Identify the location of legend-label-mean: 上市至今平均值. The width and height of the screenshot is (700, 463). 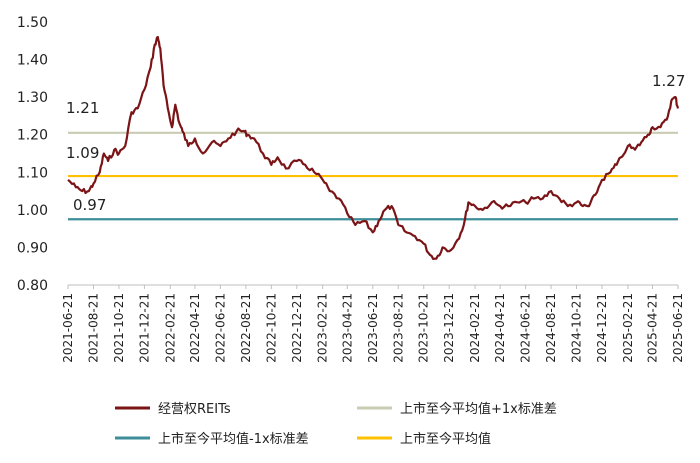
(445, 439).